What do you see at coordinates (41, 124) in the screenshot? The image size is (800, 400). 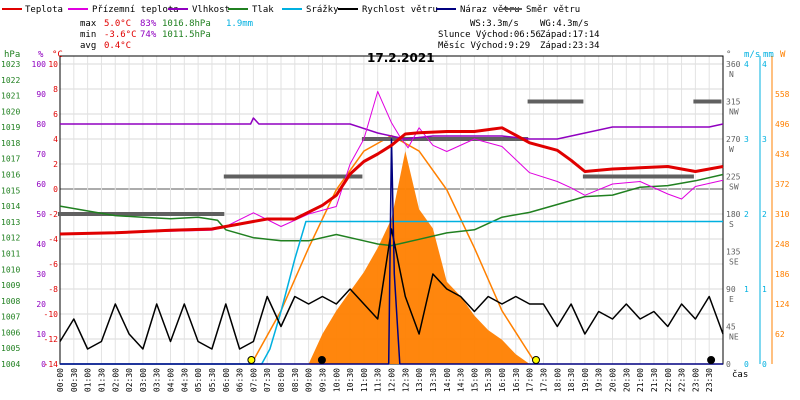 I see `percent-tick-label: 80` at bounding box center [41, 124].